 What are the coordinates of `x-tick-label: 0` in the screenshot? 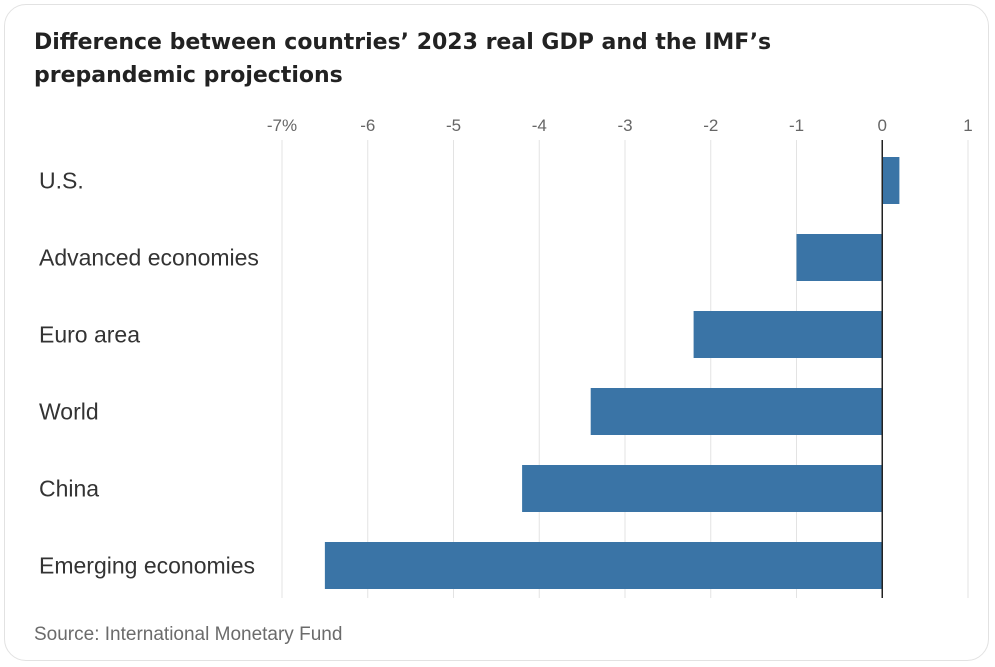 It's located at (882, 125).